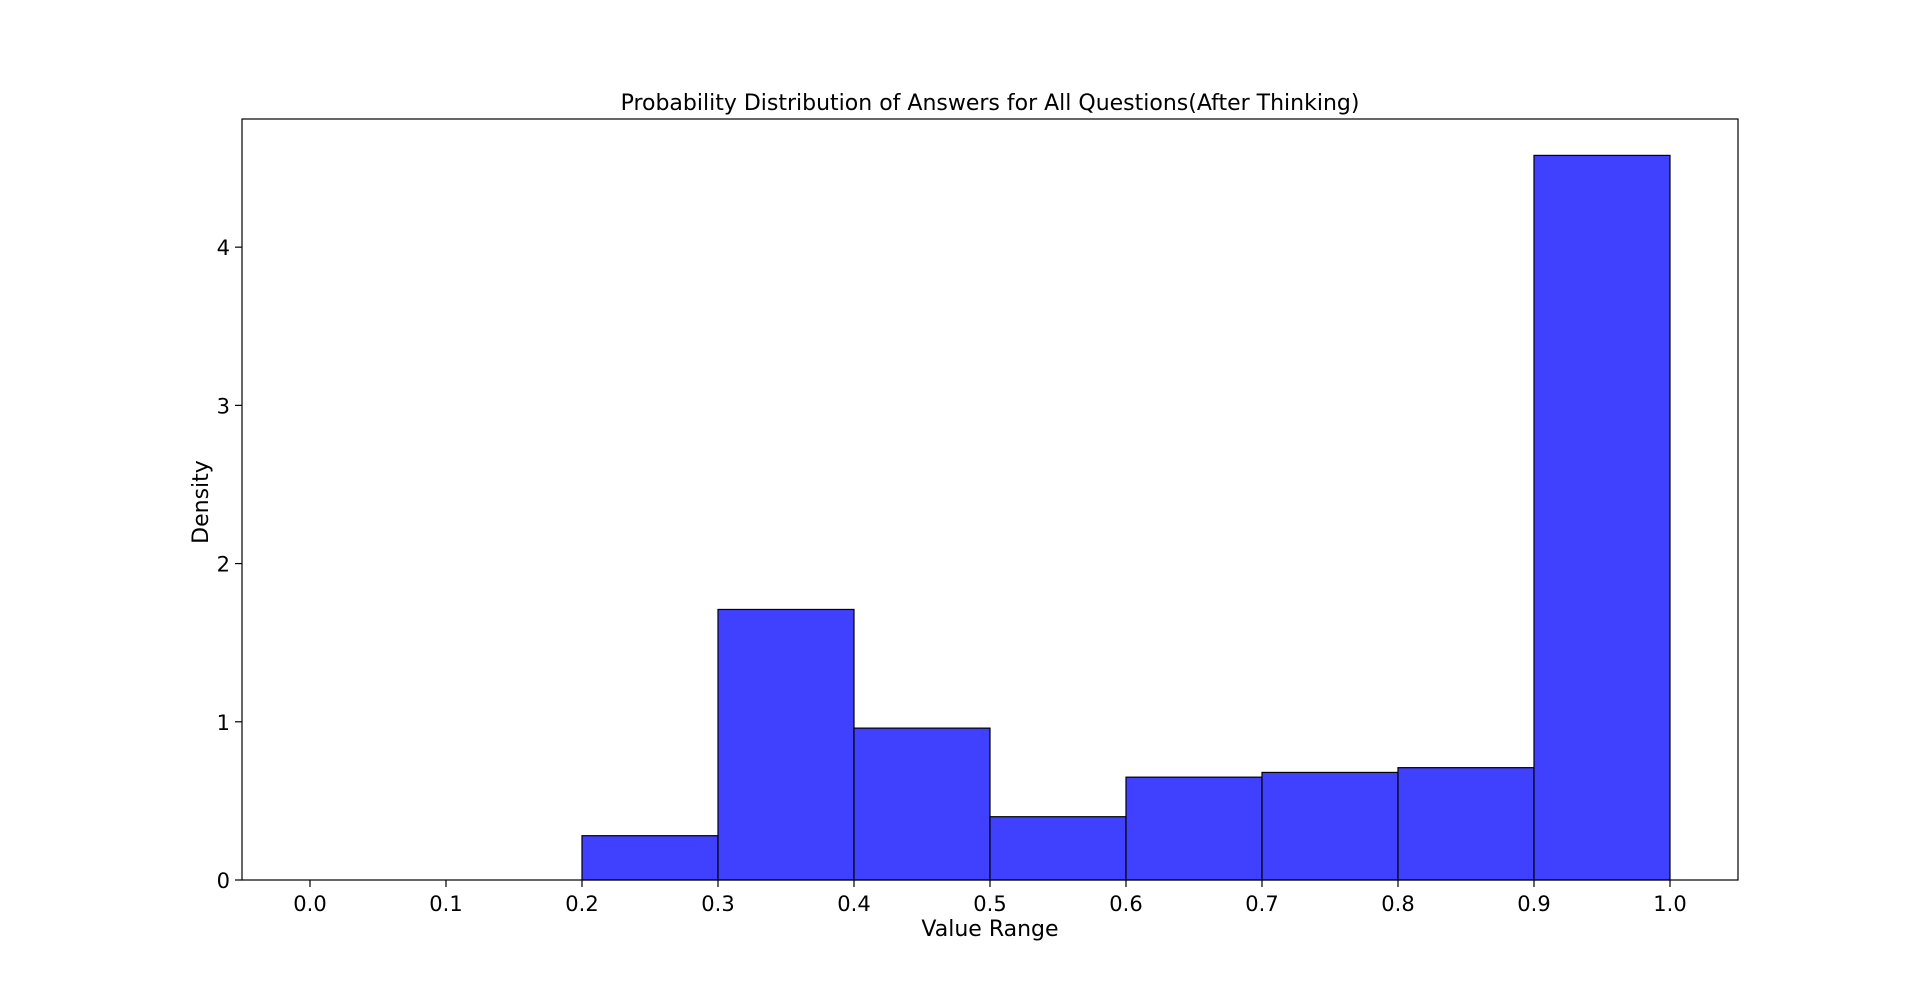  What do you see at coordinates (989, 929) in the screenshot?
I see `x-axis-label: Value Range` at bounding box center [989, 929].